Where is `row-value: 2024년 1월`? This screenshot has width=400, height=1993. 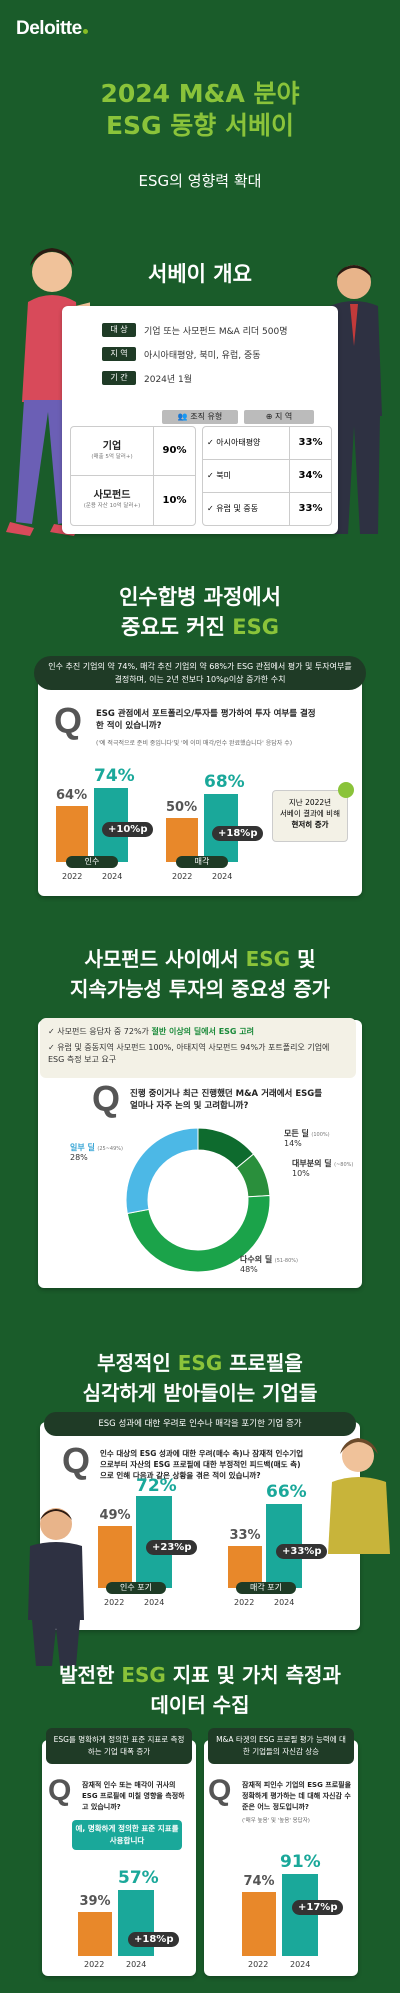 row-value: 2024년 1월 is located at coordinates (168, 379).